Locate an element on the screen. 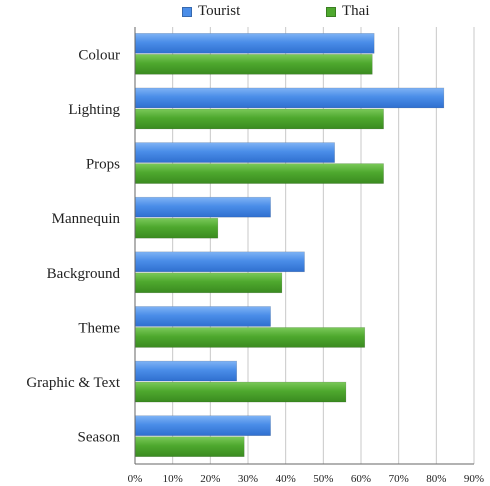 The image size is (490, 486). category-label: Theme is located at coordinates (99, 328).